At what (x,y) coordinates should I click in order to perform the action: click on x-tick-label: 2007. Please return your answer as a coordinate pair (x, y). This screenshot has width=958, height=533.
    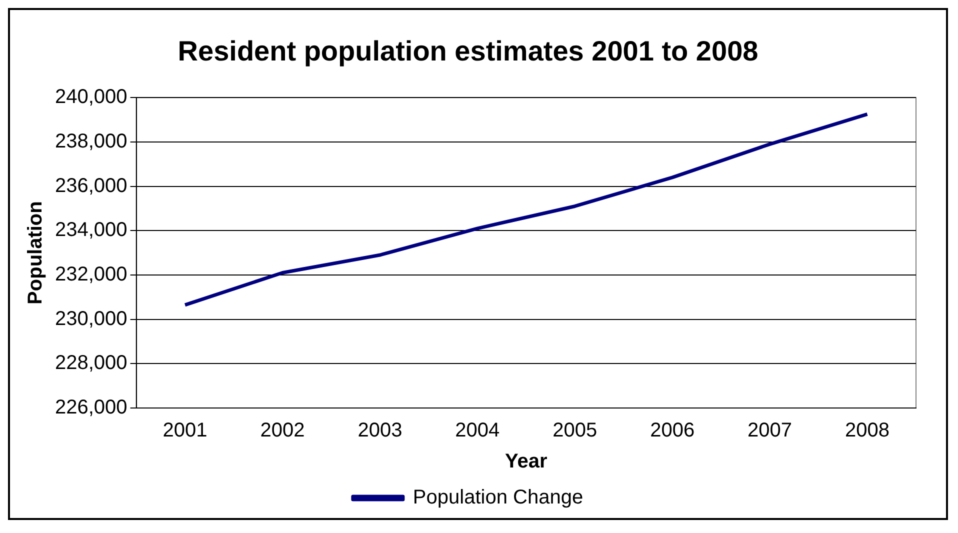
    Looking at the image, I should click on (770, 431).